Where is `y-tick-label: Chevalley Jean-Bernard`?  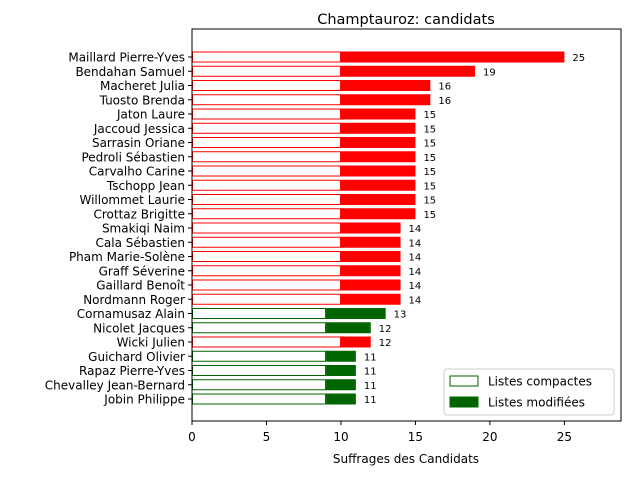
y-tick-label: Chevalley Jean-Bernard is located at coordinates (115, 385).